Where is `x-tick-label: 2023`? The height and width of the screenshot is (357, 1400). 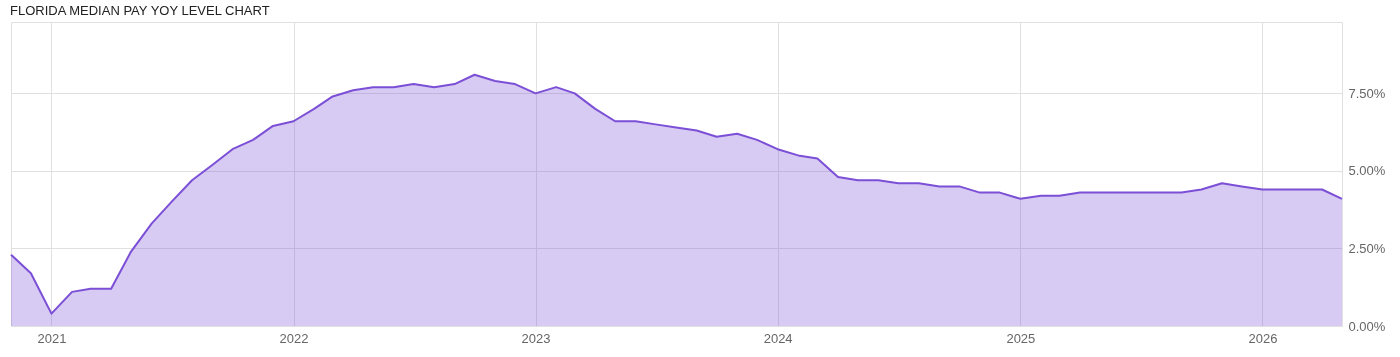
x-tick-label: 2023 is located at coordinates (536, 338).